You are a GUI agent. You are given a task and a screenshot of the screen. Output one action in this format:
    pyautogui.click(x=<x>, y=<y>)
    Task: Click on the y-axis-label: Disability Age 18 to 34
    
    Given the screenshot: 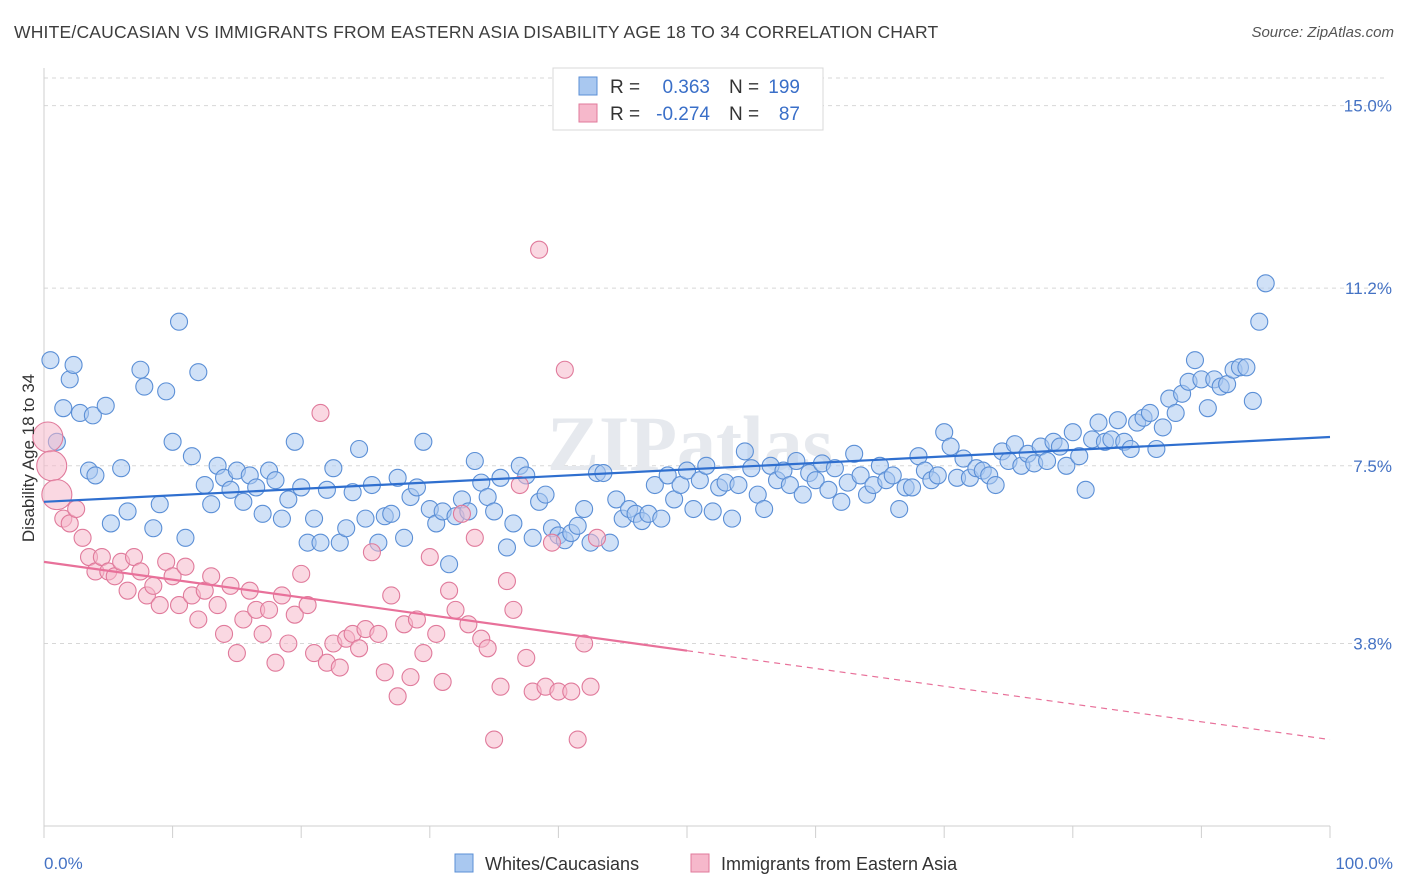 What is the action you would take?
    pyautogui.click(x=28, y=458)
    